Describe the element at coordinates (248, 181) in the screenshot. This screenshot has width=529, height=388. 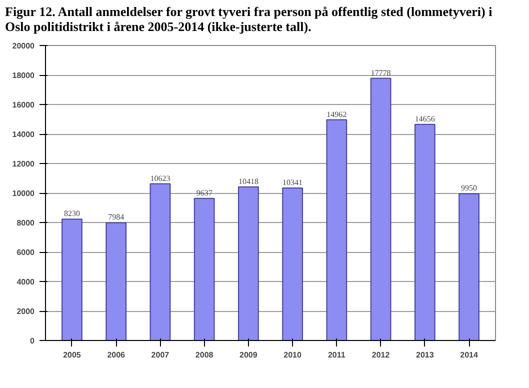
I see `data-label: 10418` at that location.